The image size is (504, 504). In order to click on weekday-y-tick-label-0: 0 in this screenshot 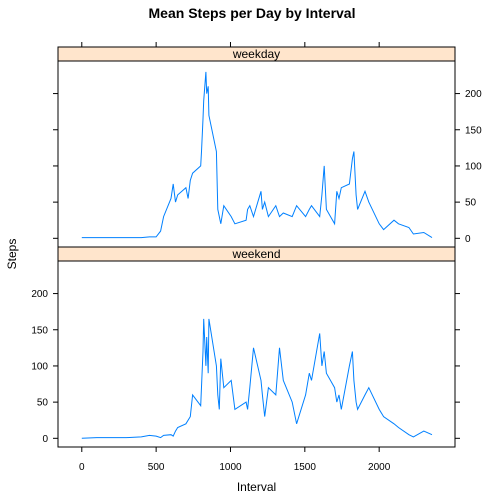, I will do `click(468, 239)`.